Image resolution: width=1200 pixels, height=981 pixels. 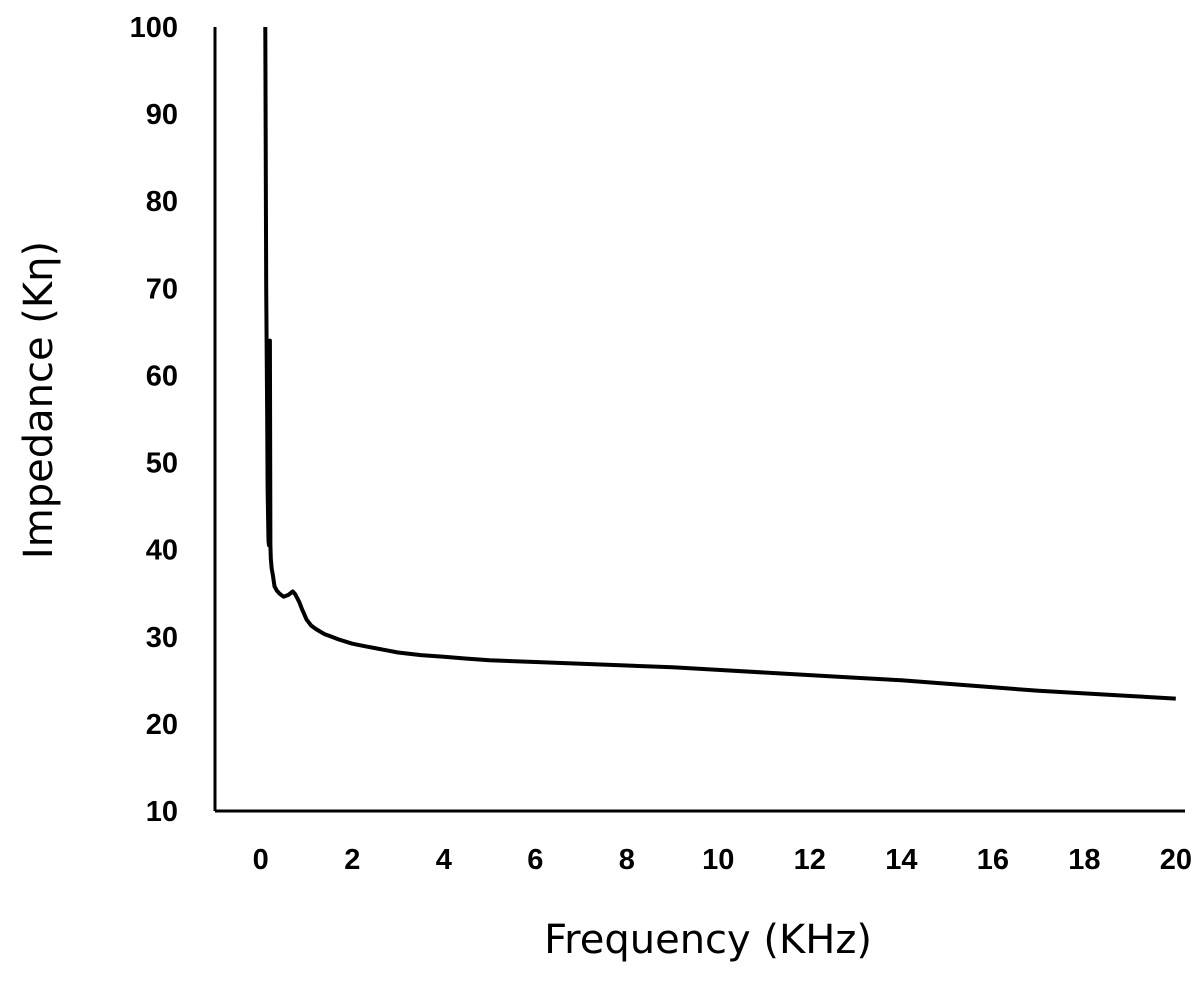 I want to click on x-tick-label: 4, so click(x=444, y=860).